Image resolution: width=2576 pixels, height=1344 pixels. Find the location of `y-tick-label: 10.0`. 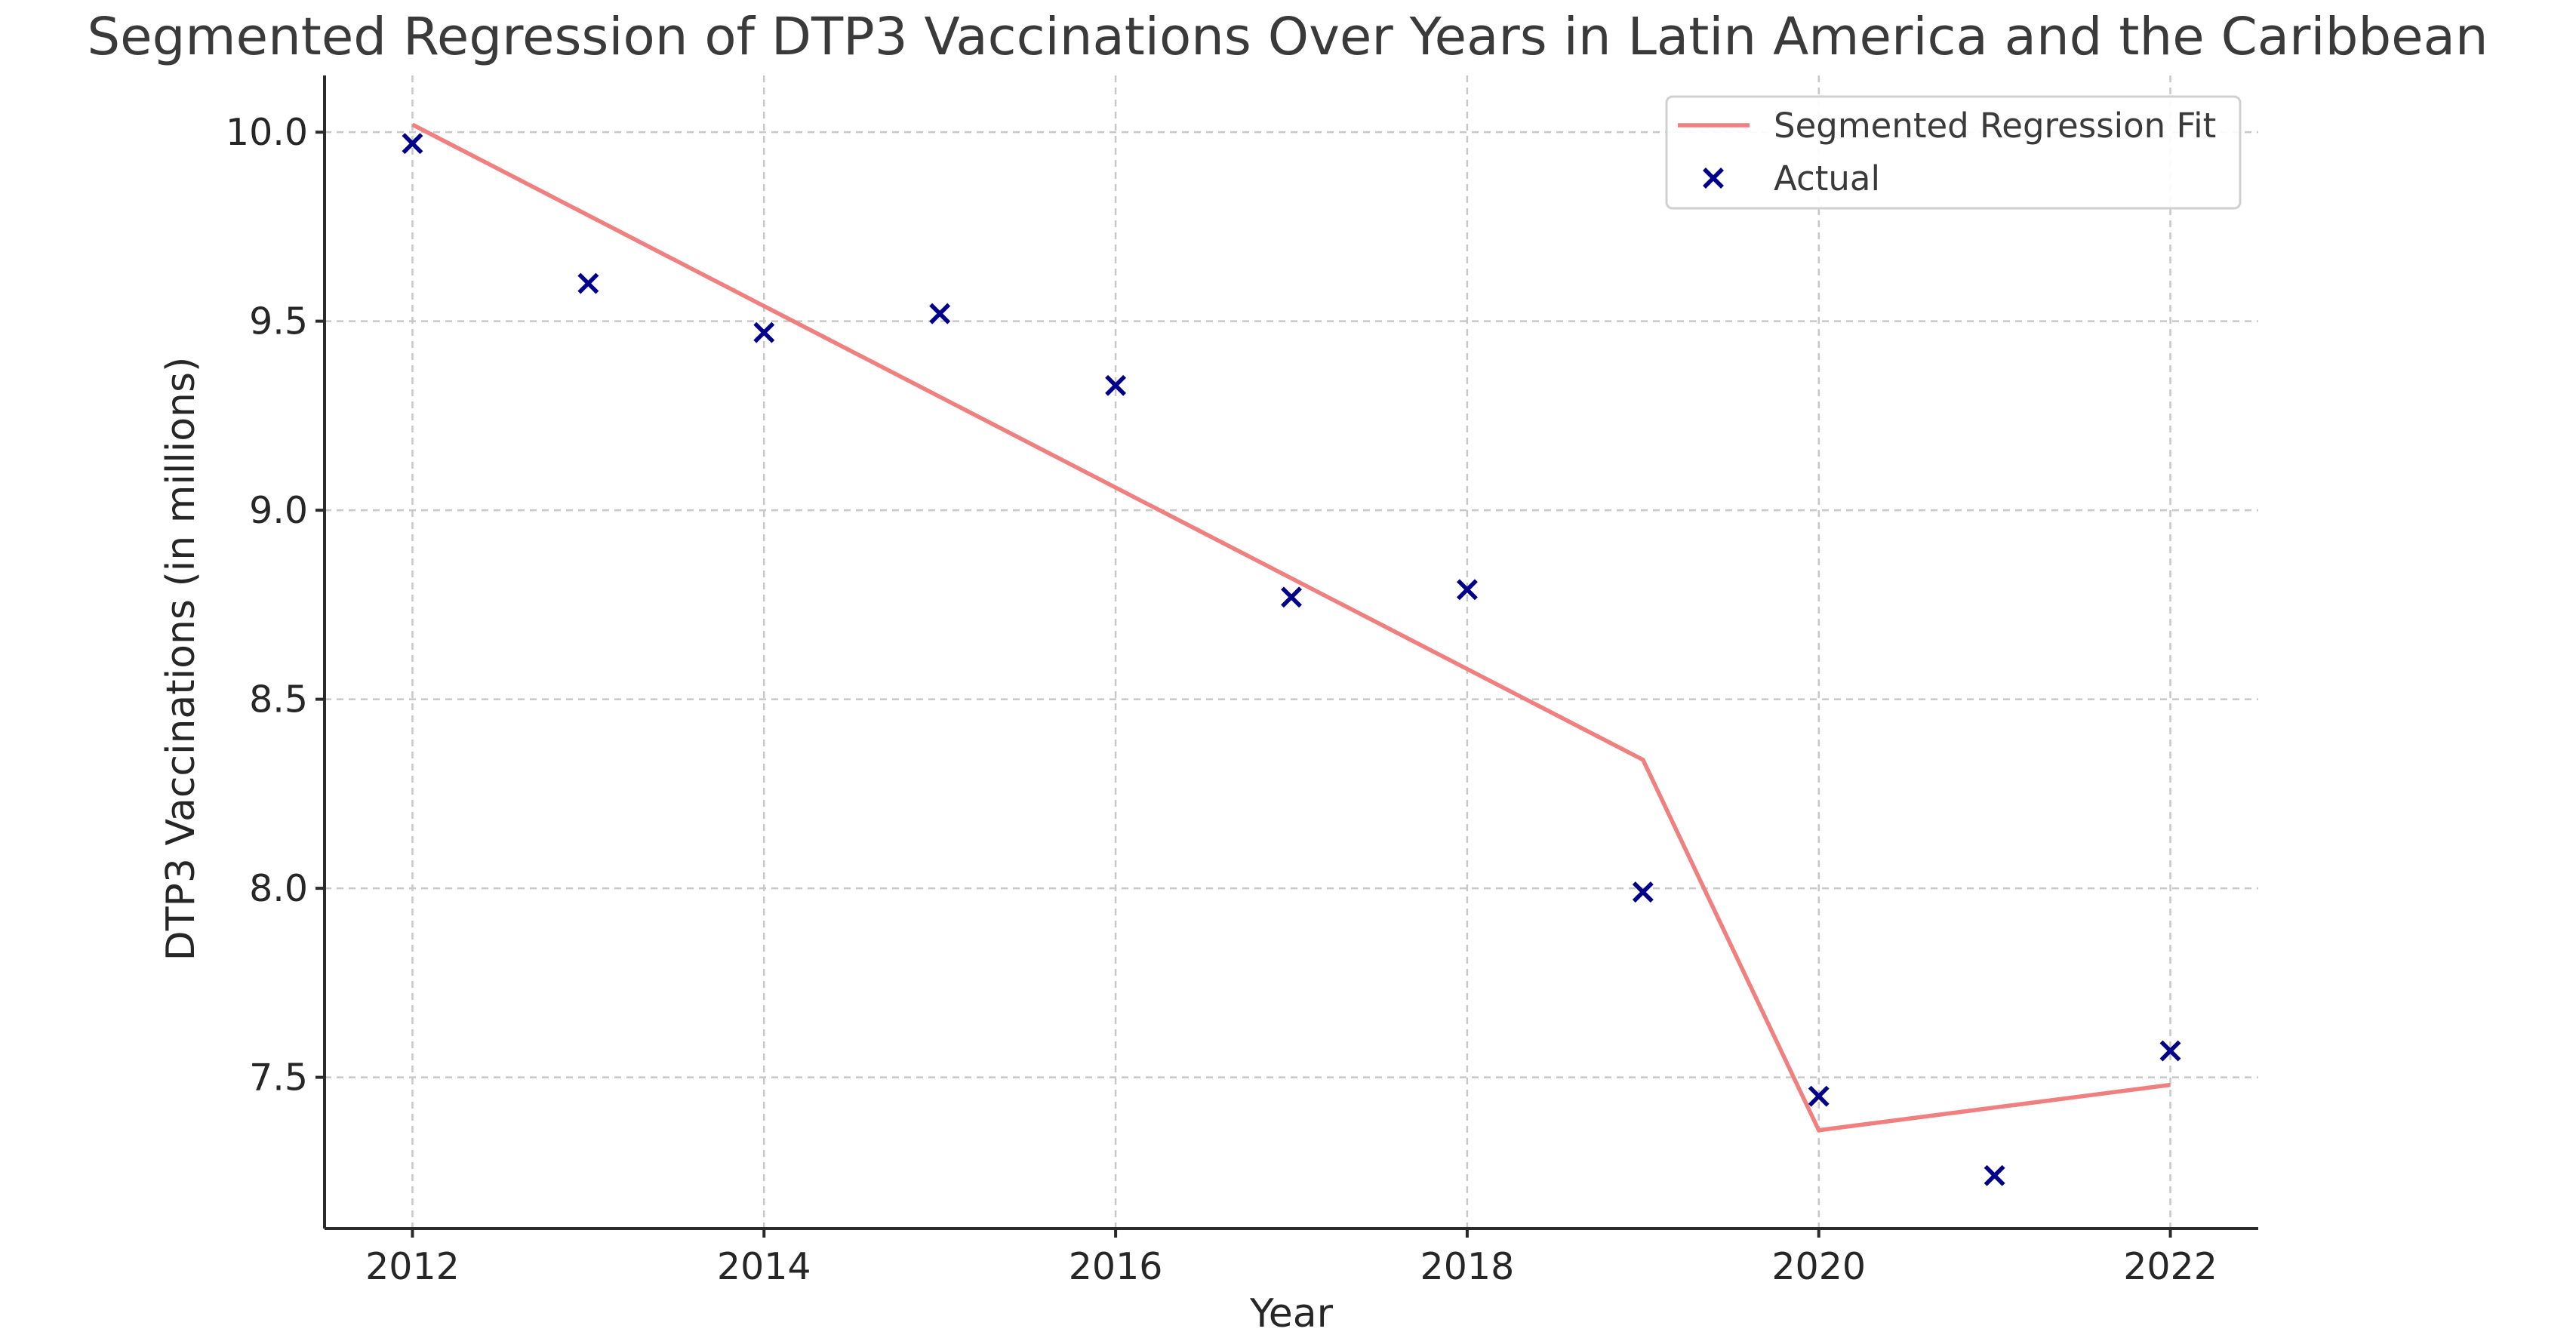

y-tick-label: 10.0 is located at coordinates (267, 132).